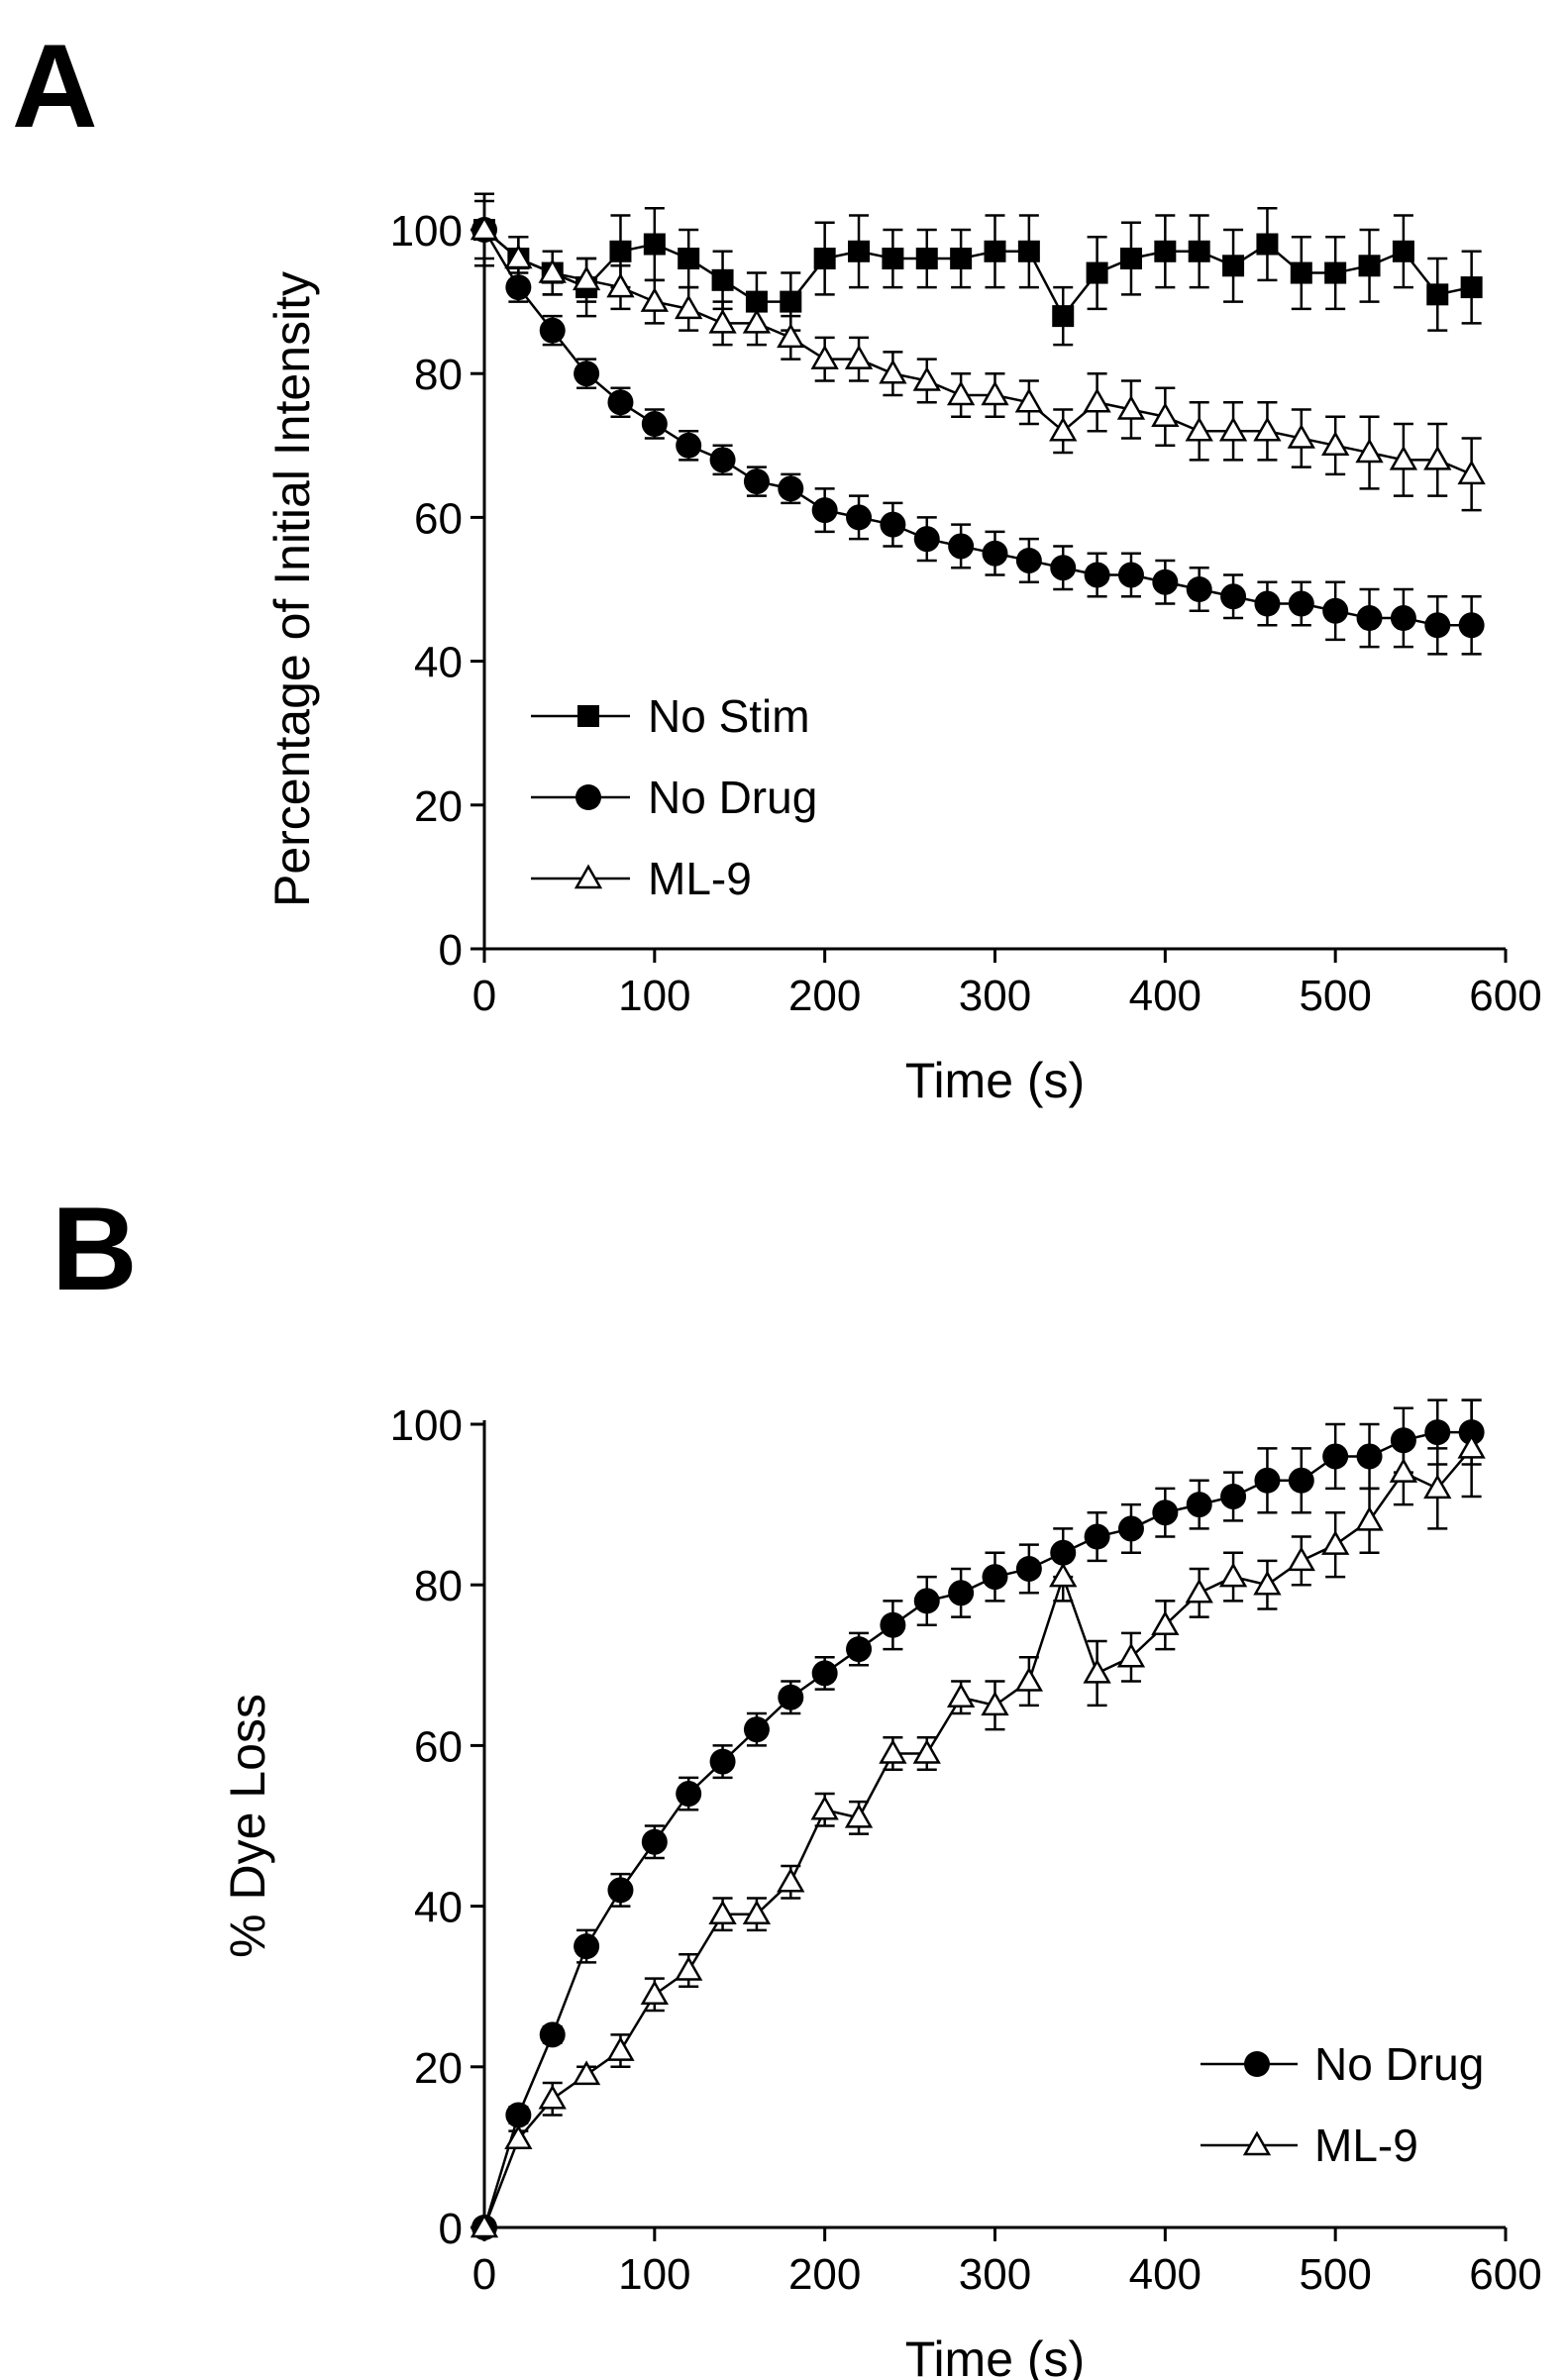 This screenshot has height=2380, width=1567. Describe the element at coordinates (588, 716) in the screenshot. I see `legend-marker` at that location.